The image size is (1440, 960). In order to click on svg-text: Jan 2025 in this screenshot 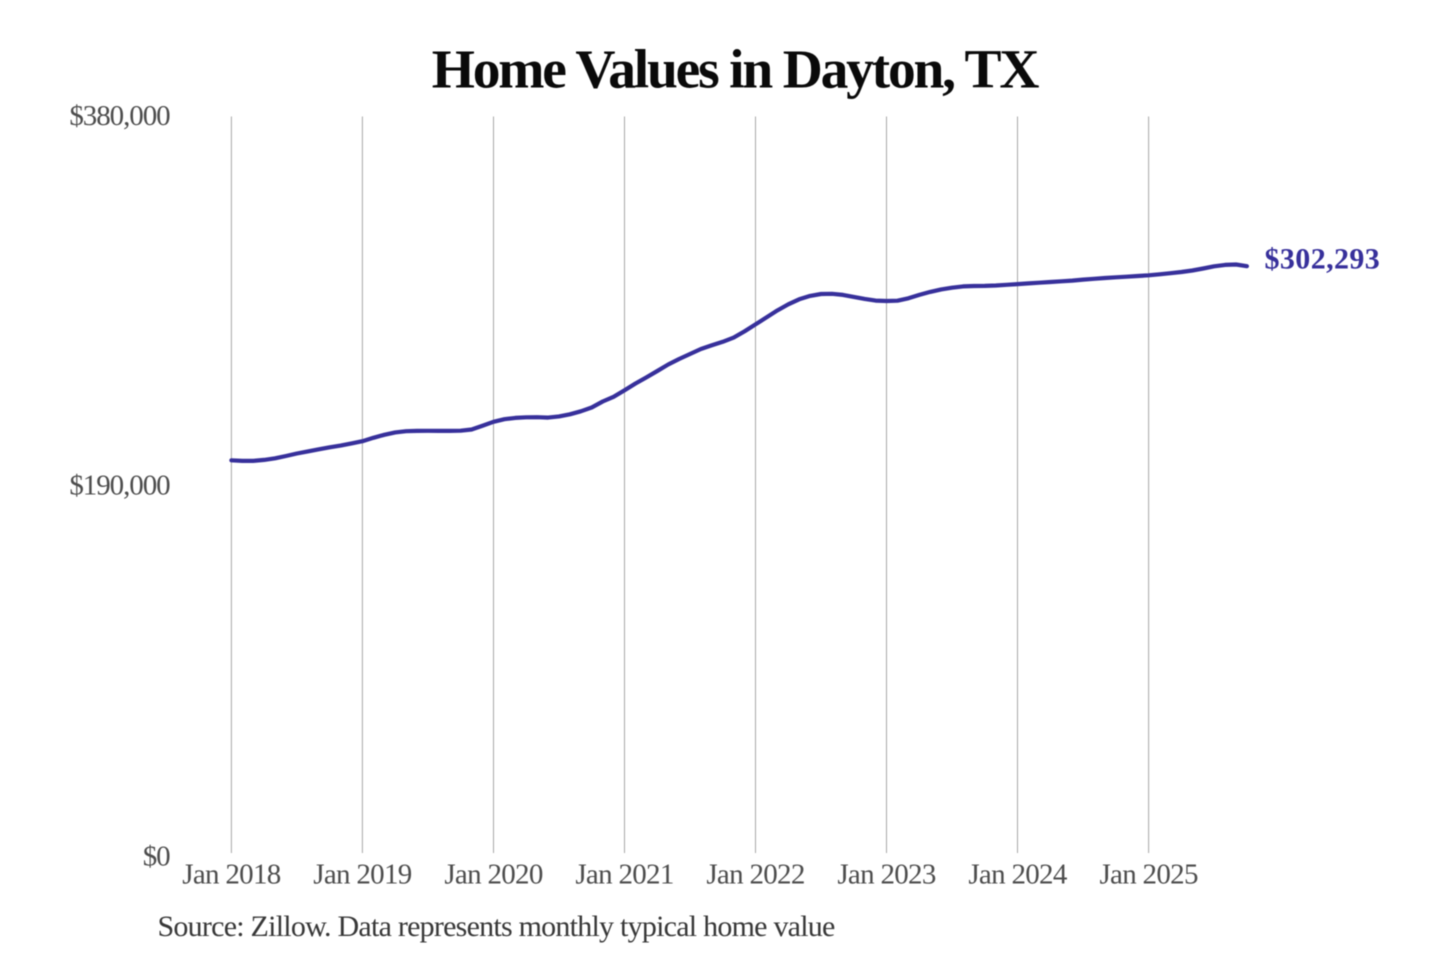, I will do `click(1148, 874)`.